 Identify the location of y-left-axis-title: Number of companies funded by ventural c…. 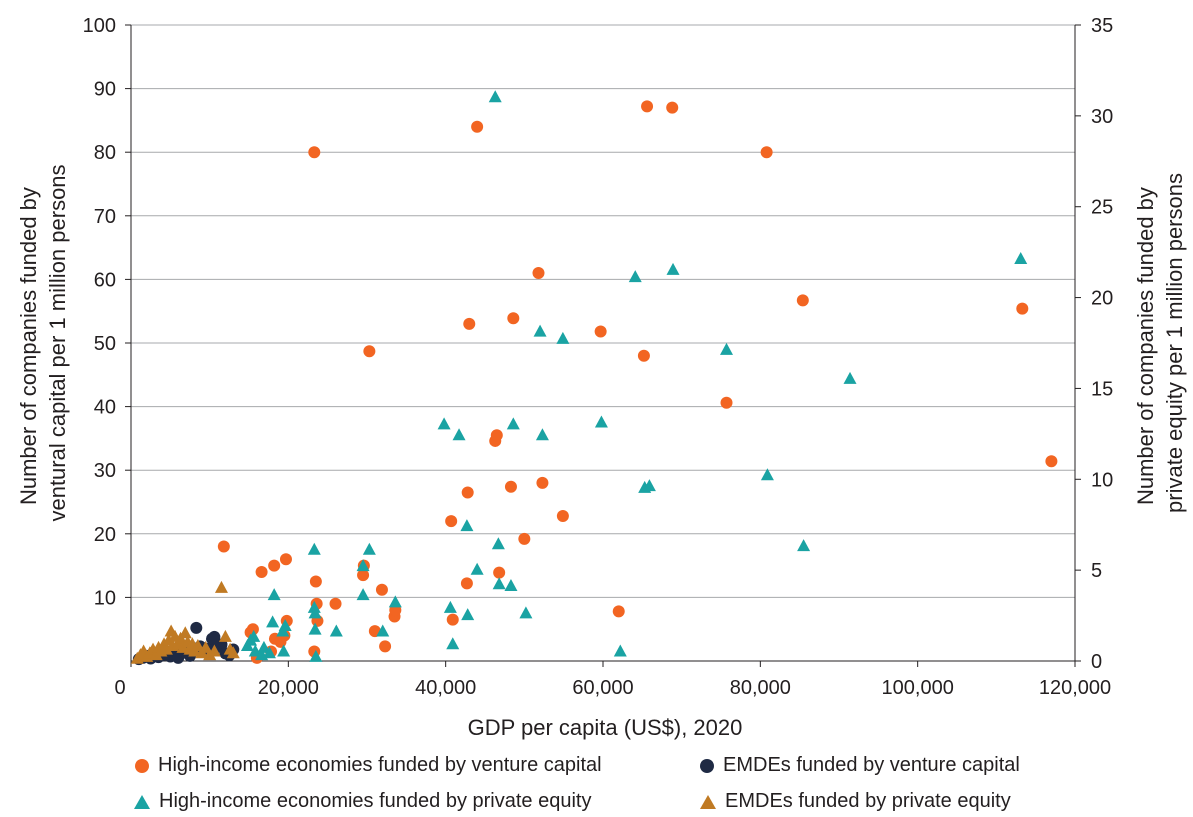
(43, 342).